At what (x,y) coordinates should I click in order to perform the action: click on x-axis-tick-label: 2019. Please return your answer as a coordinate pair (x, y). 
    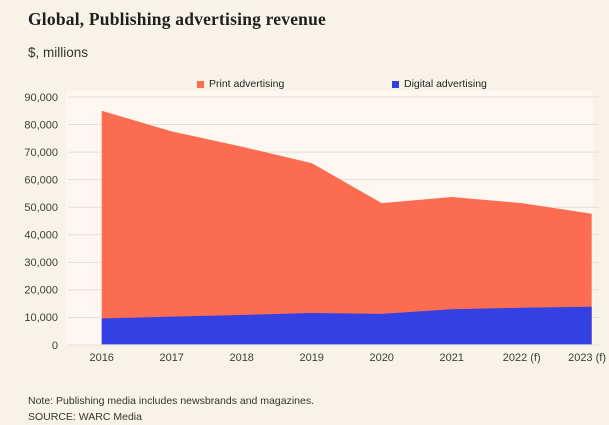
    Looking at the image, I should click on (311, 358).